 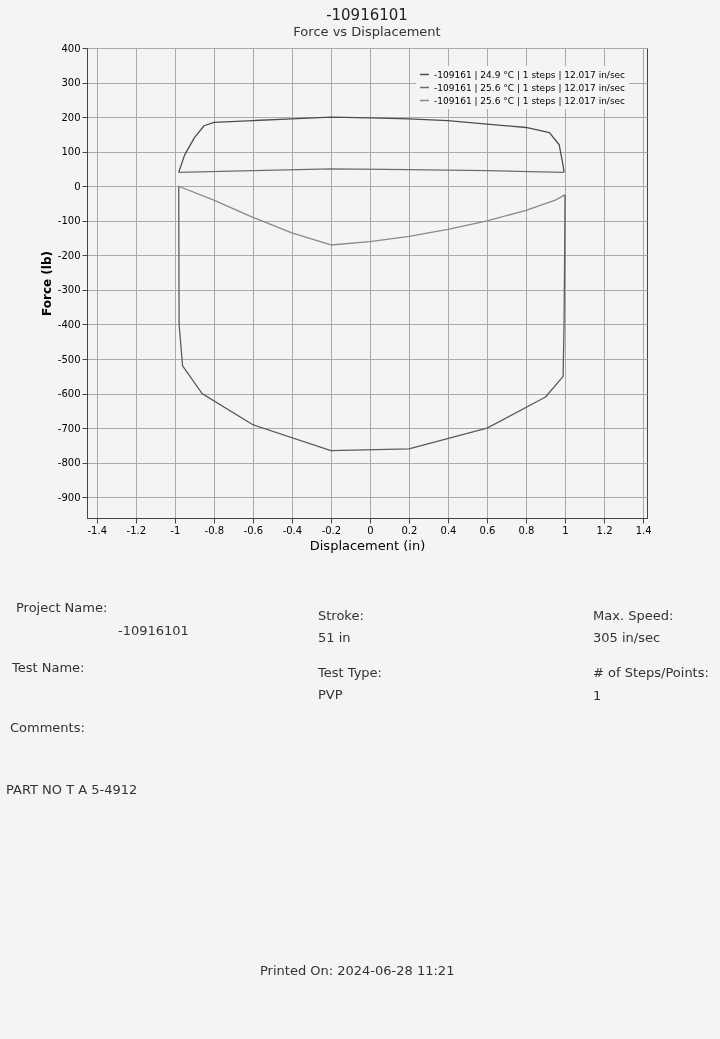 I want to click on x-tick-label: 0.2, so click(x=409, y=530).